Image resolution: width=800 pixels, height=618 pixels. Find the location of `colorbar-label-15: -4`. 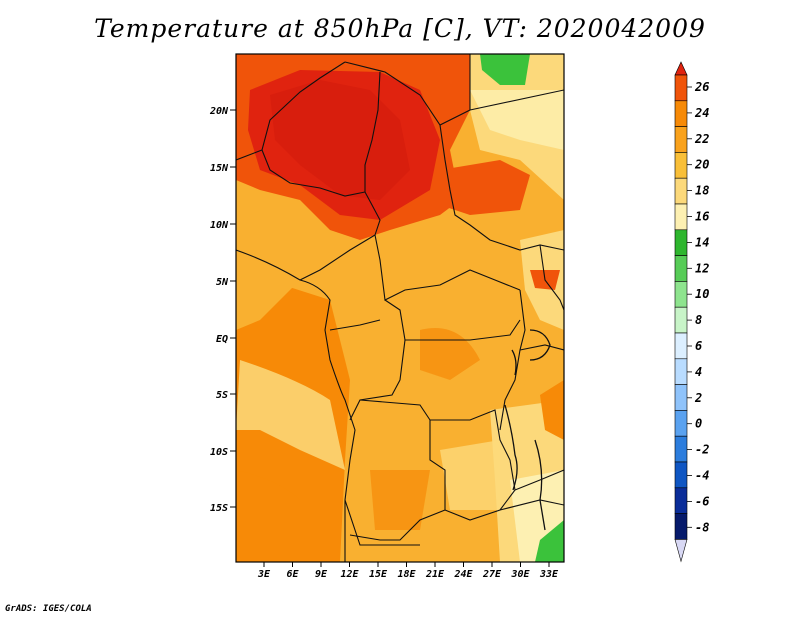

colorbar-label-15: -4 is located at coordinates (702, 476).